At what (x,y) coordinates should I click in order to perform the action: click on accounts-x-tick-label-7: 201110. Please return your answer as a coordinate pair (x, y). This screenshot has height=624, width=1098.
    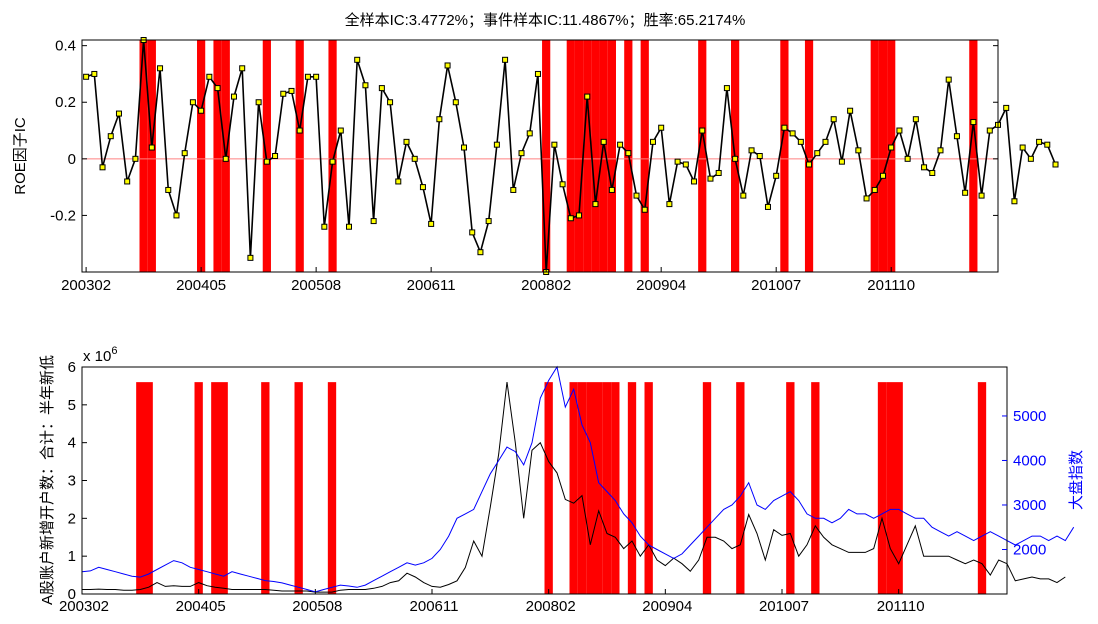
    Looking at the image, I should click on (901, 606).